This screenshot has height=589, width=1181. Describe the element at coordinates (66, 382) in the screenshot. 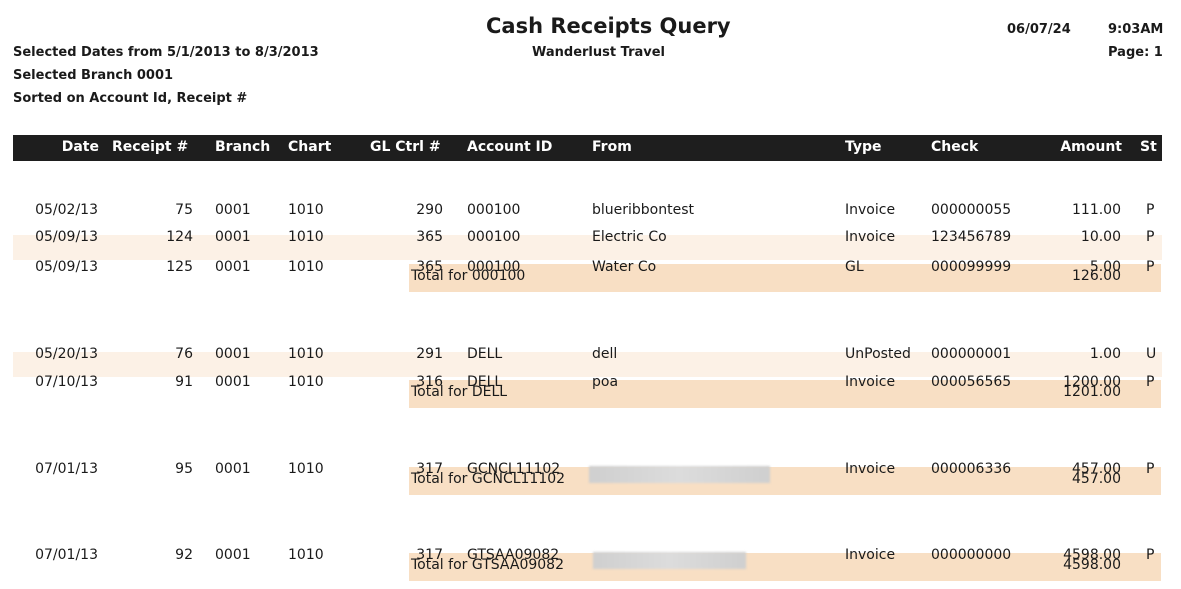

I see `cell-date: 07/10/13` at that location.